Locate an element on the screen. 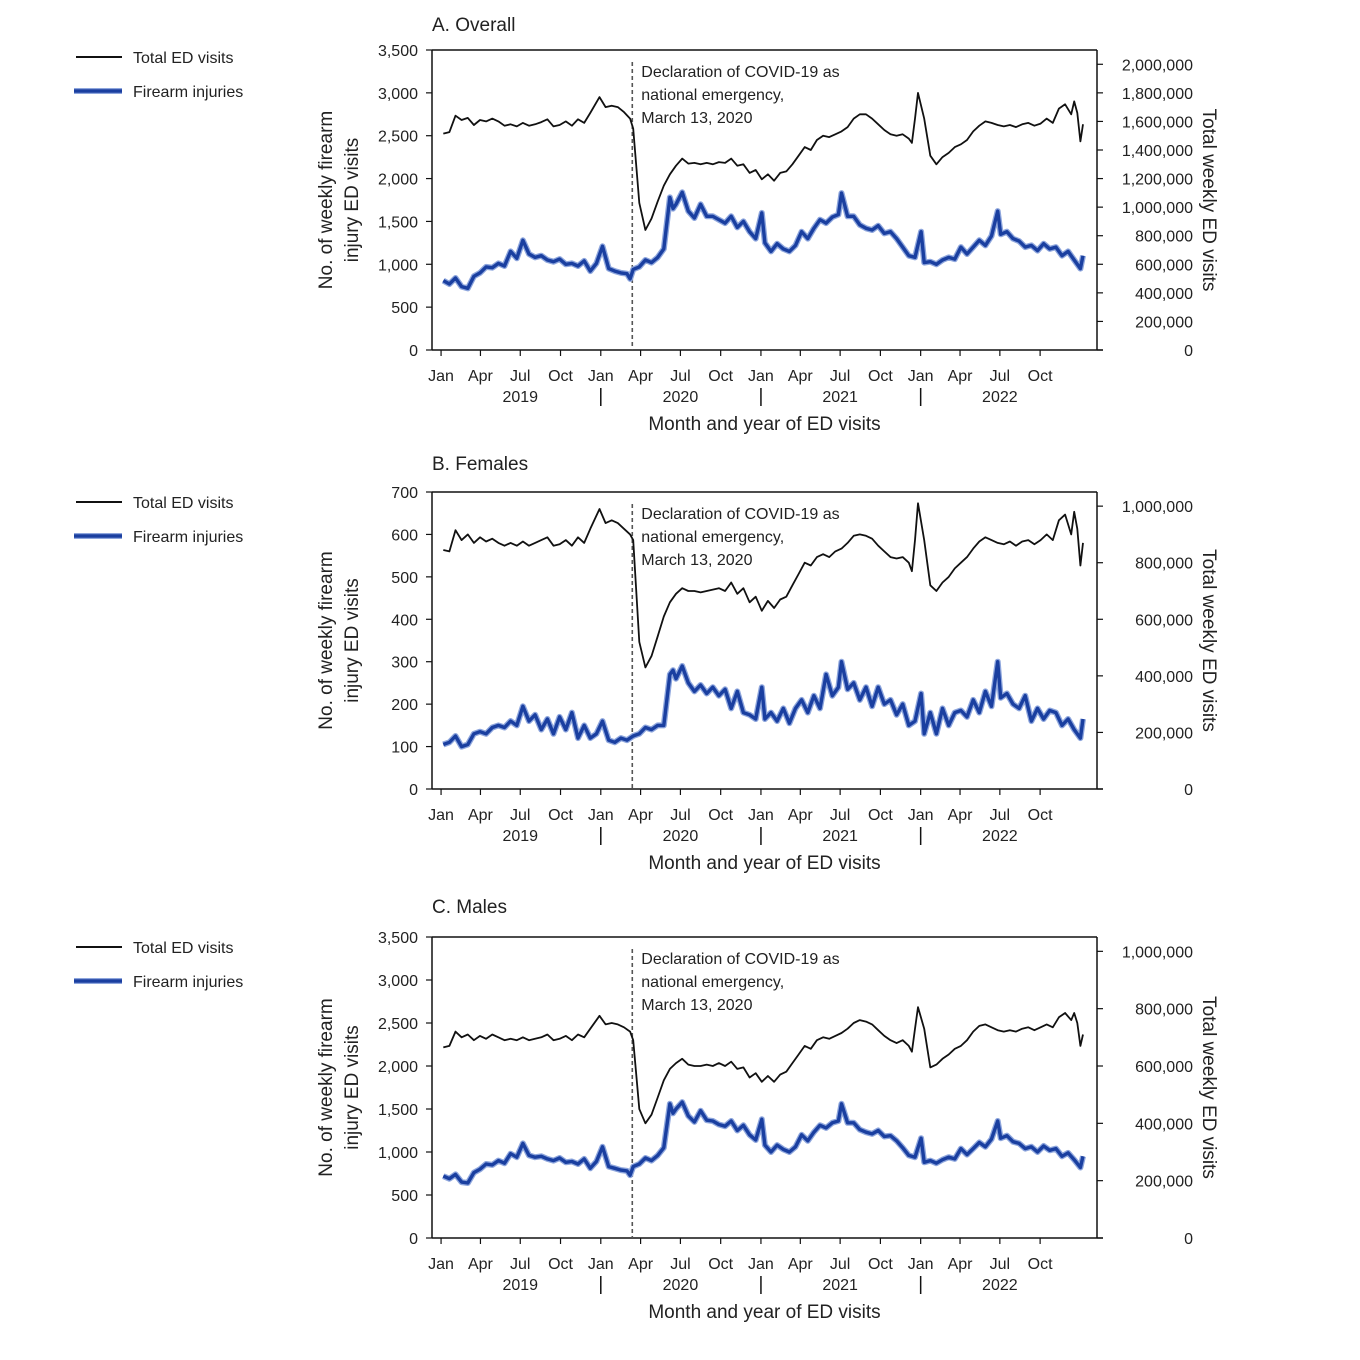  series-line-total is located at coordinates (763, 1065).